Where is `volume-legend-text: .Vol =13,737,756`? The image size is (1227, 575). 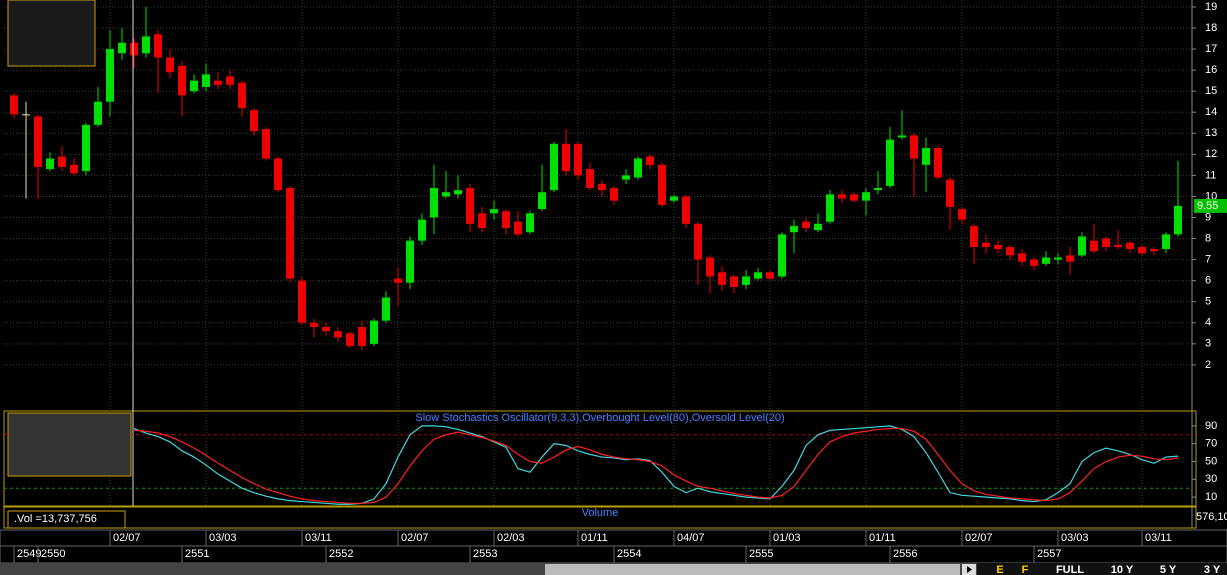
volume-legend-text: .Vol =13,737,756 is located at coordinates (55, 519).